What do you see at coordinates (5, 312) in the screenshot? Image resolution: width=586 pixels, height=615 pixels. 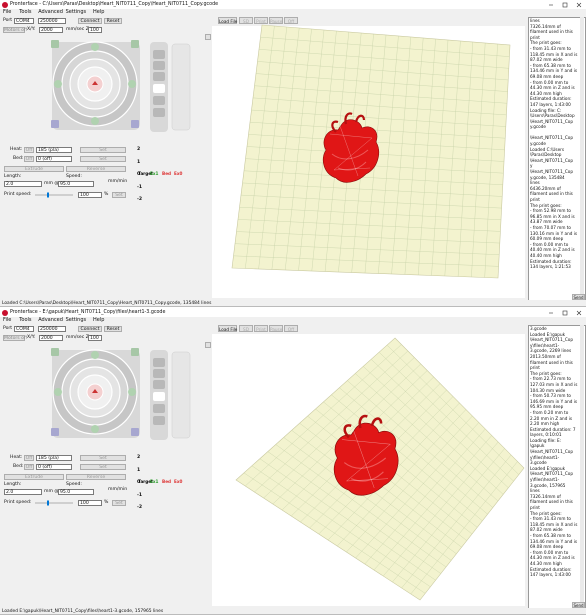 I see `app-icon` at bounding box center [5, 312].